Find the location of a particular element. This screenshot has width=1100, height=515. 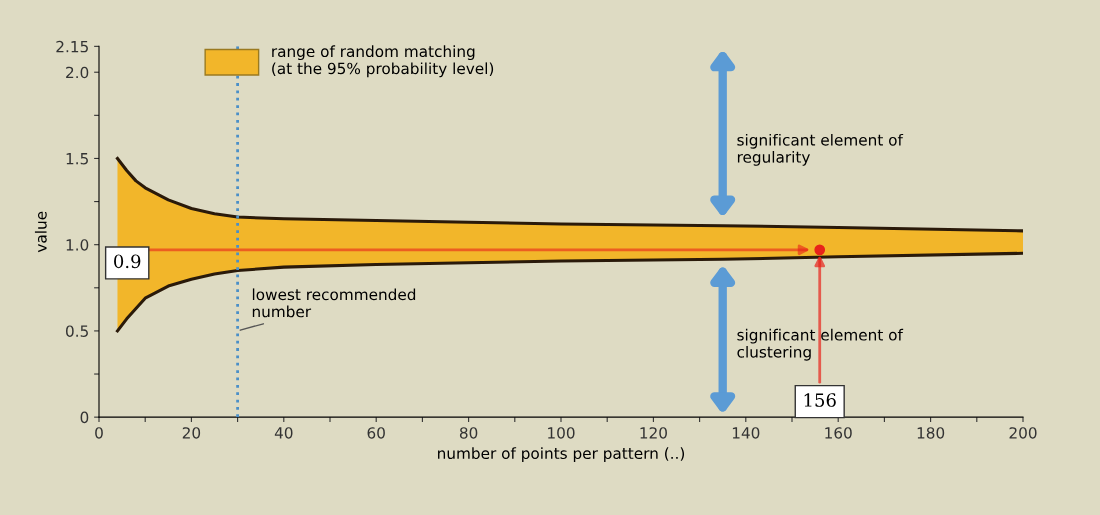

y-axis-title: value is located at coordinates (40, 232).